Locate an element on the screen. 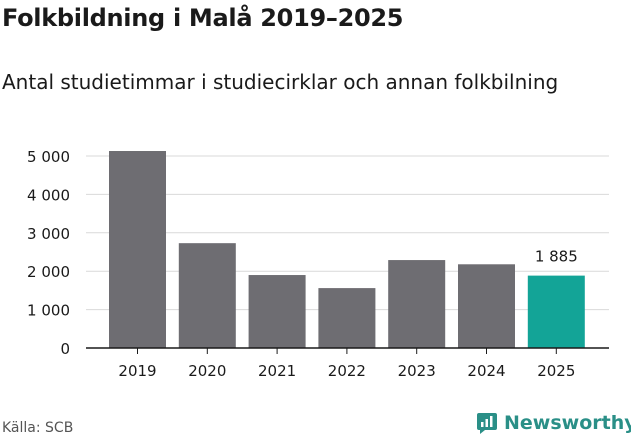  x-tick-label: 2024 is located at coordinates (486, 371).